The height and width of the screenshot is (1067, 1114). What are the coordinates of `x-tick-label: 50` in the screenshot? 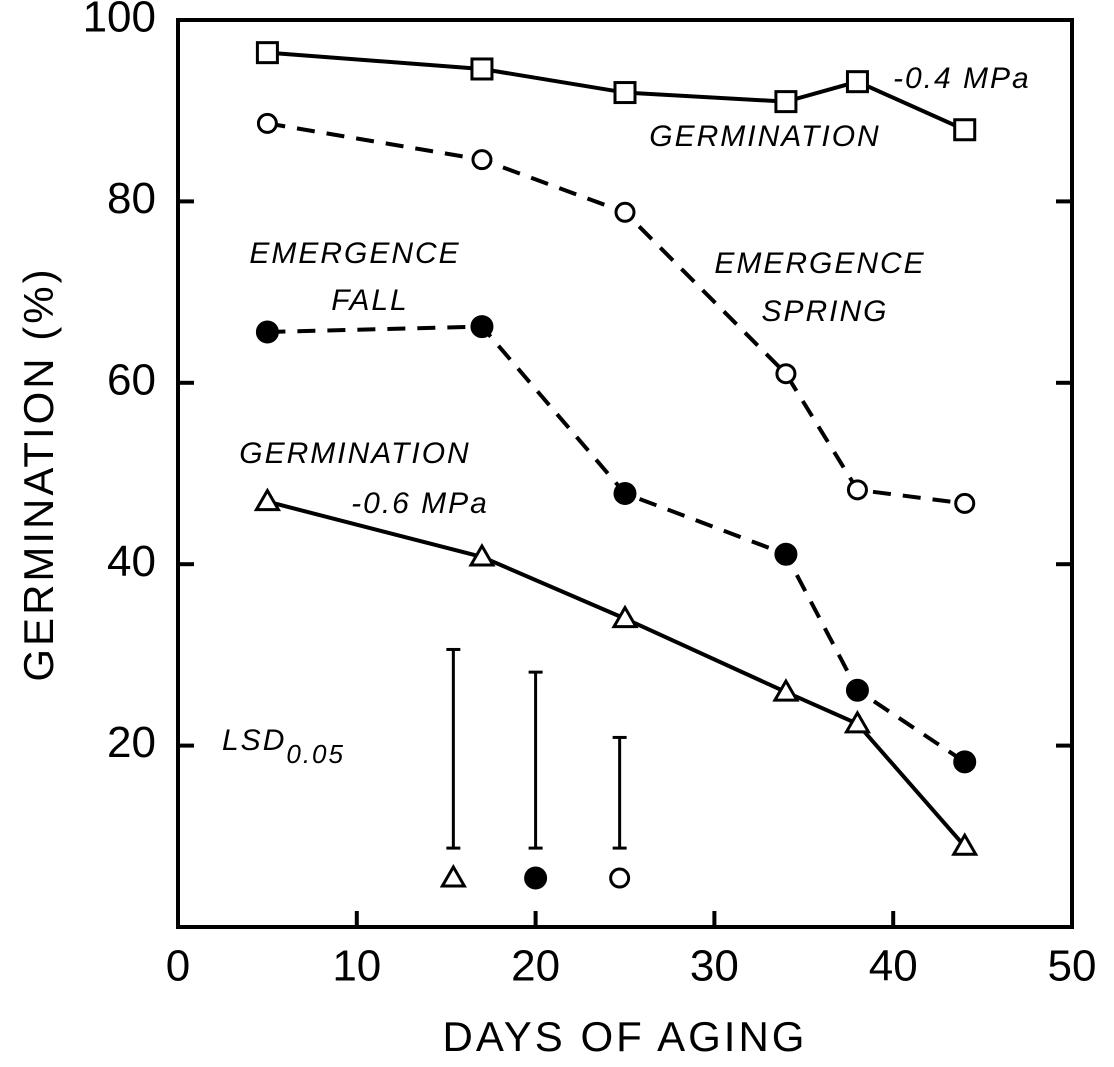 It's located at (1072, 966).